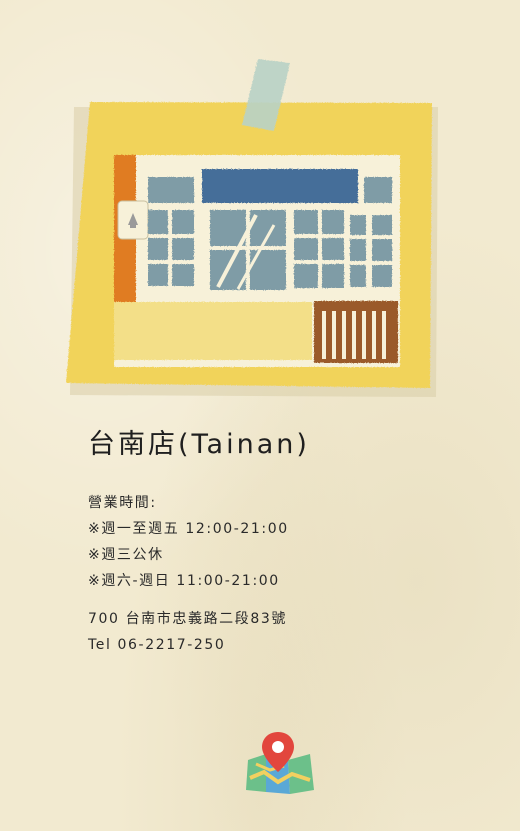 The width and height of the screenshot is (520, 831). Describe the element at coordinates (184, 581) in the screenshot. I see `hours-weekend: ※週六-週日 11:00-21:00` at that location.